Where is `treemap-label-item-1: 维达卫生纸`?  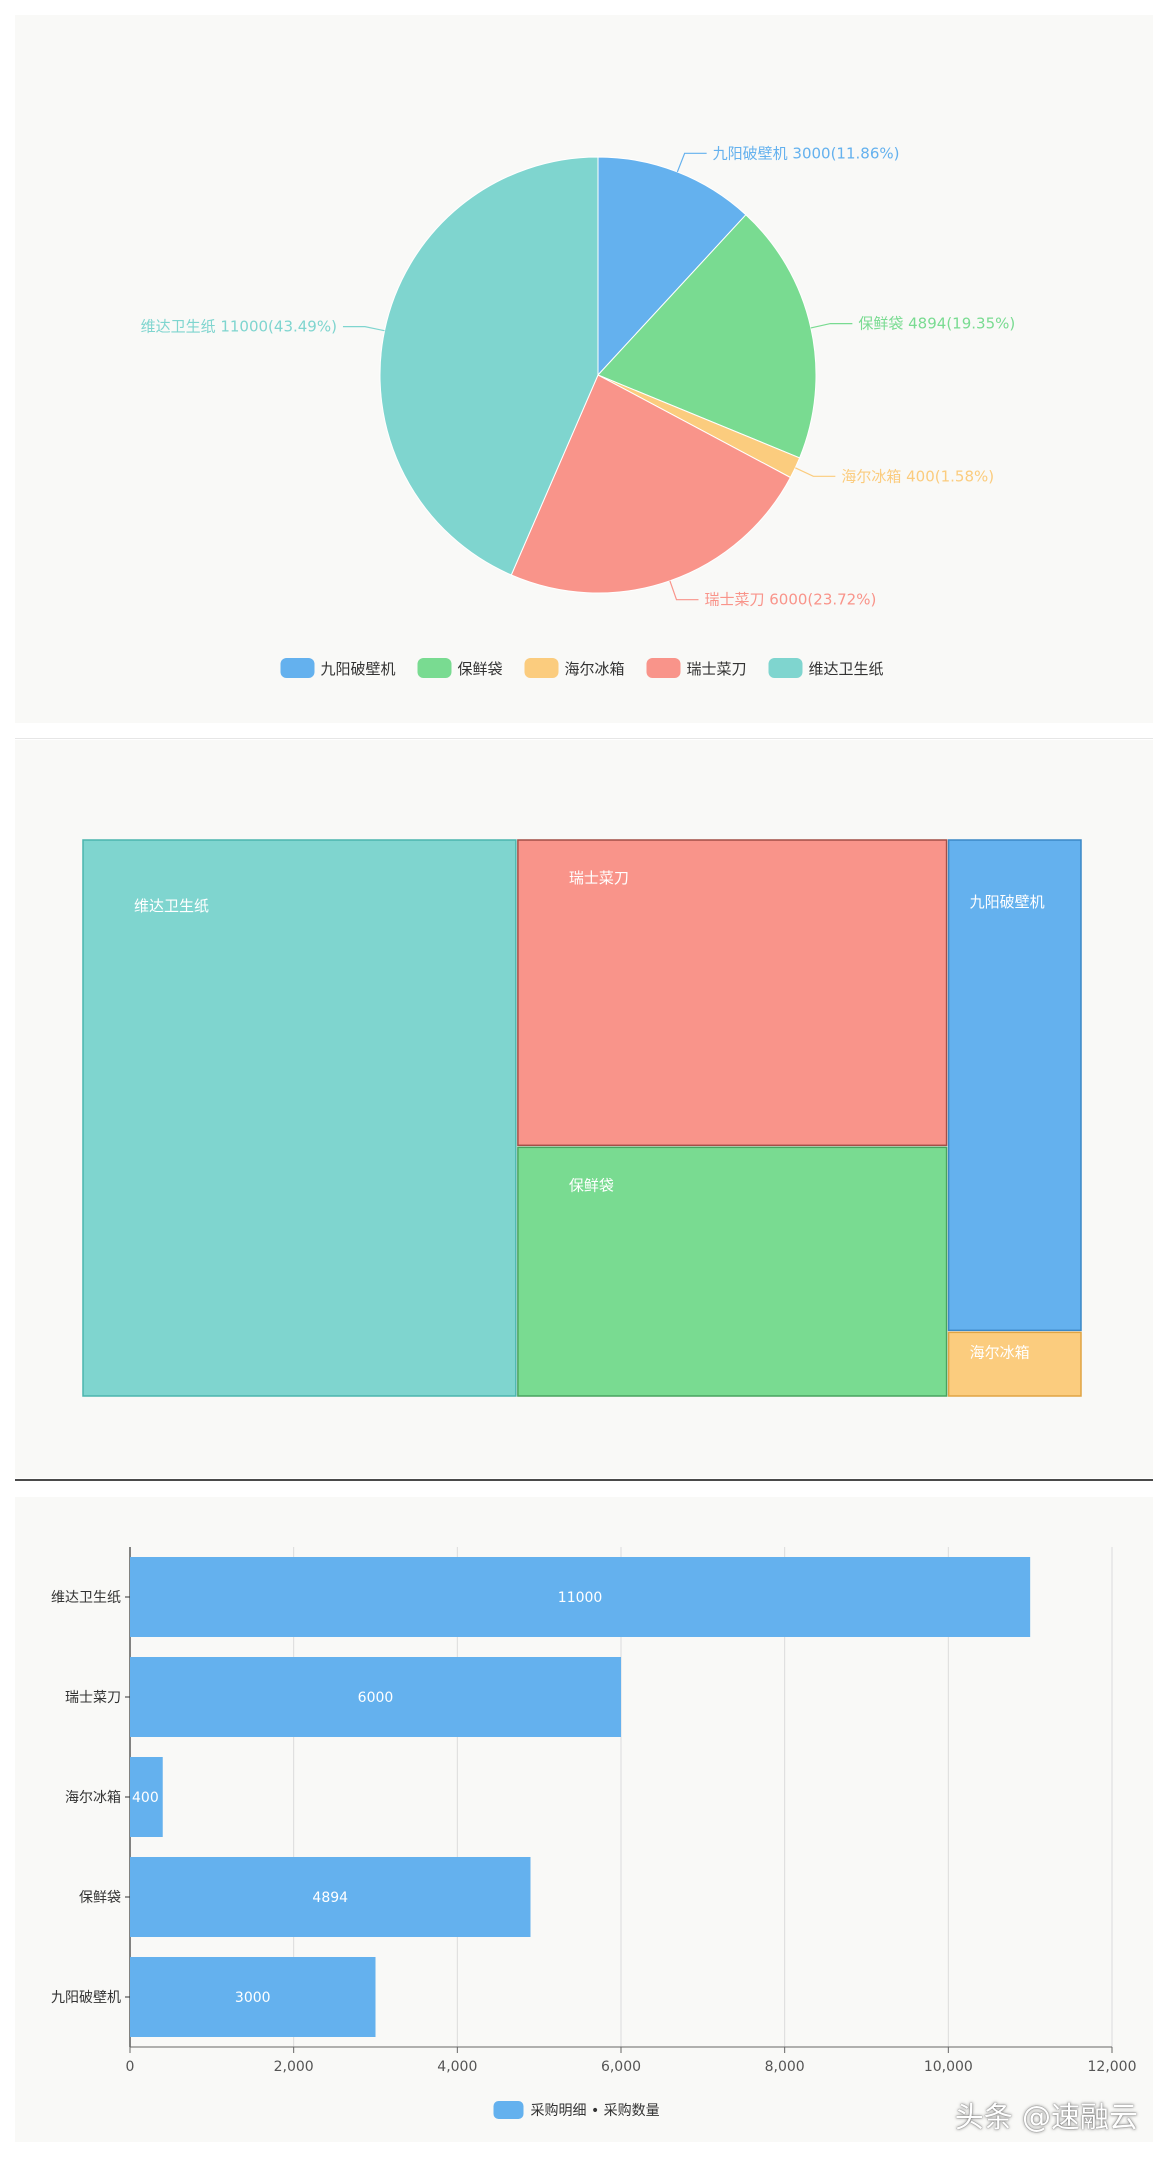
treemap-label-item-1: 维达卫生纸 is located at coordinates (171, 906).